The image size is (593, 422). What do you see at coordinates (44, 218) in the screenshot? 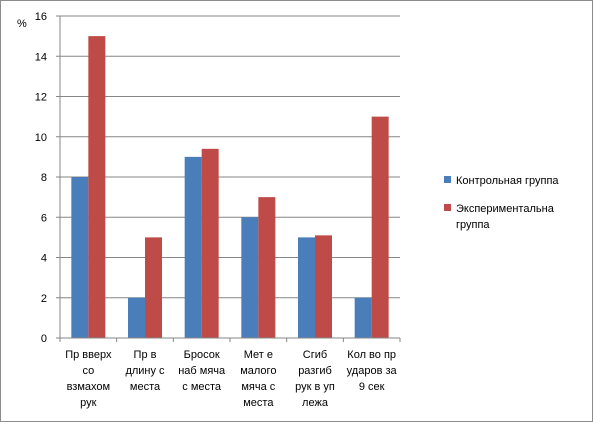
I see `y-tick-label: 6` at bounding box center [44, 218].